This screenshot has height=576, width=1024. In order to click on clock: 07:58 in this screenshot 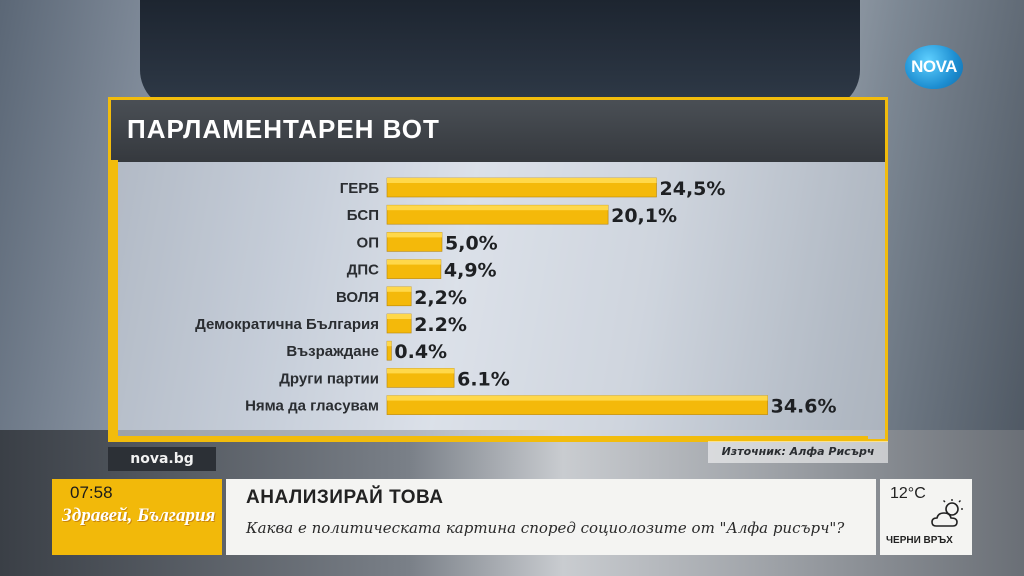, I will do `click(91, 492)`.